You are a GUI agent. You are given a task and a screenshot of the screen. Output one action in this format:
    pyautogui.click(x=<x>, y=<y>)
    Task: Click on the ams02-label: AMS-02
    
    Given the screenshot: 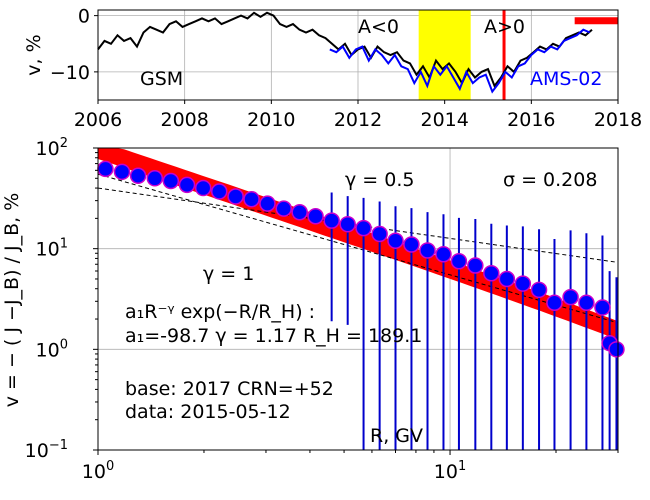 What is the action you would take?
    pyautogui.click(x=566, y=79)
    